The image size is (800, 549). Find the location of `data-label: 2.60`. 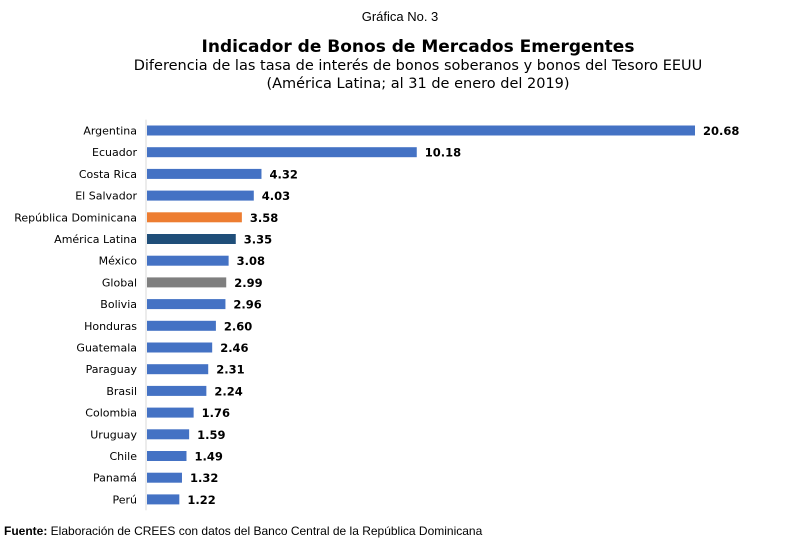

data-label: 2.60 is located at coordinates (238, 326).